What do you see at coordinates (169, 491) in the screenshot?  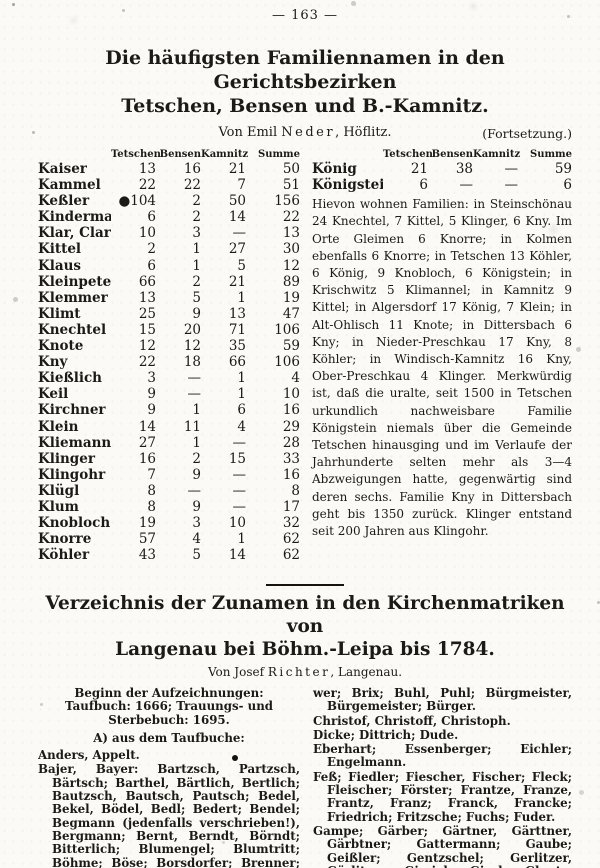 I see `table-row: Klügl 8 — — 8` at bounding box center [169, 491].